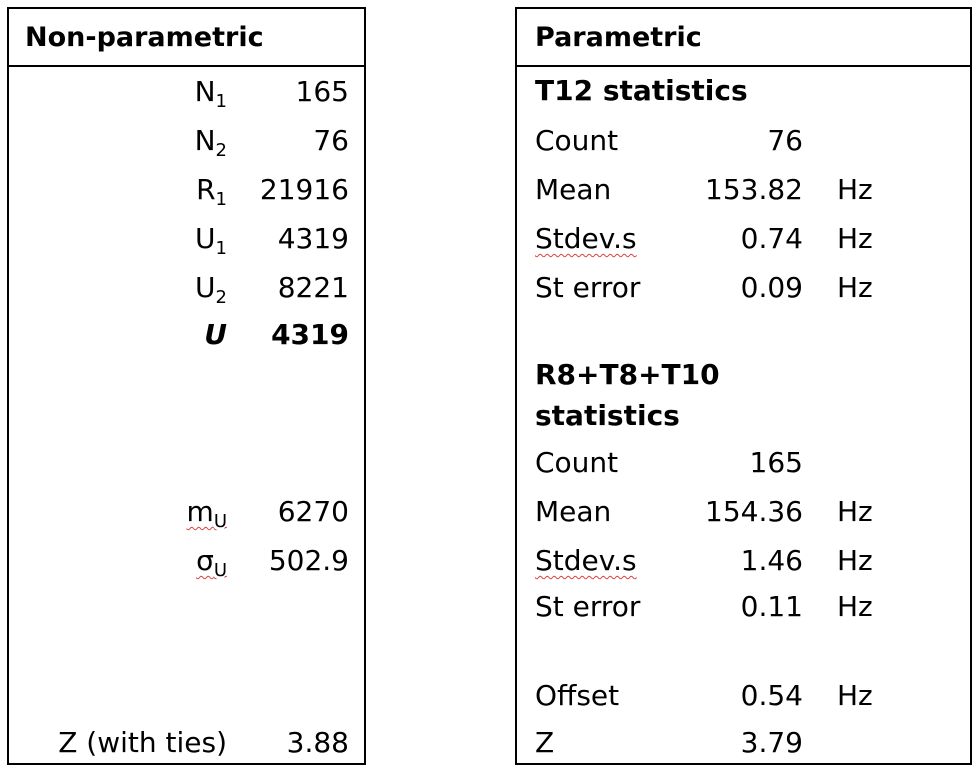 The width and height of the screenshot is (979, 771). Describe the element at coordinates (200, 511) in the screenshot. I see `mu-symbol: m` at that location.